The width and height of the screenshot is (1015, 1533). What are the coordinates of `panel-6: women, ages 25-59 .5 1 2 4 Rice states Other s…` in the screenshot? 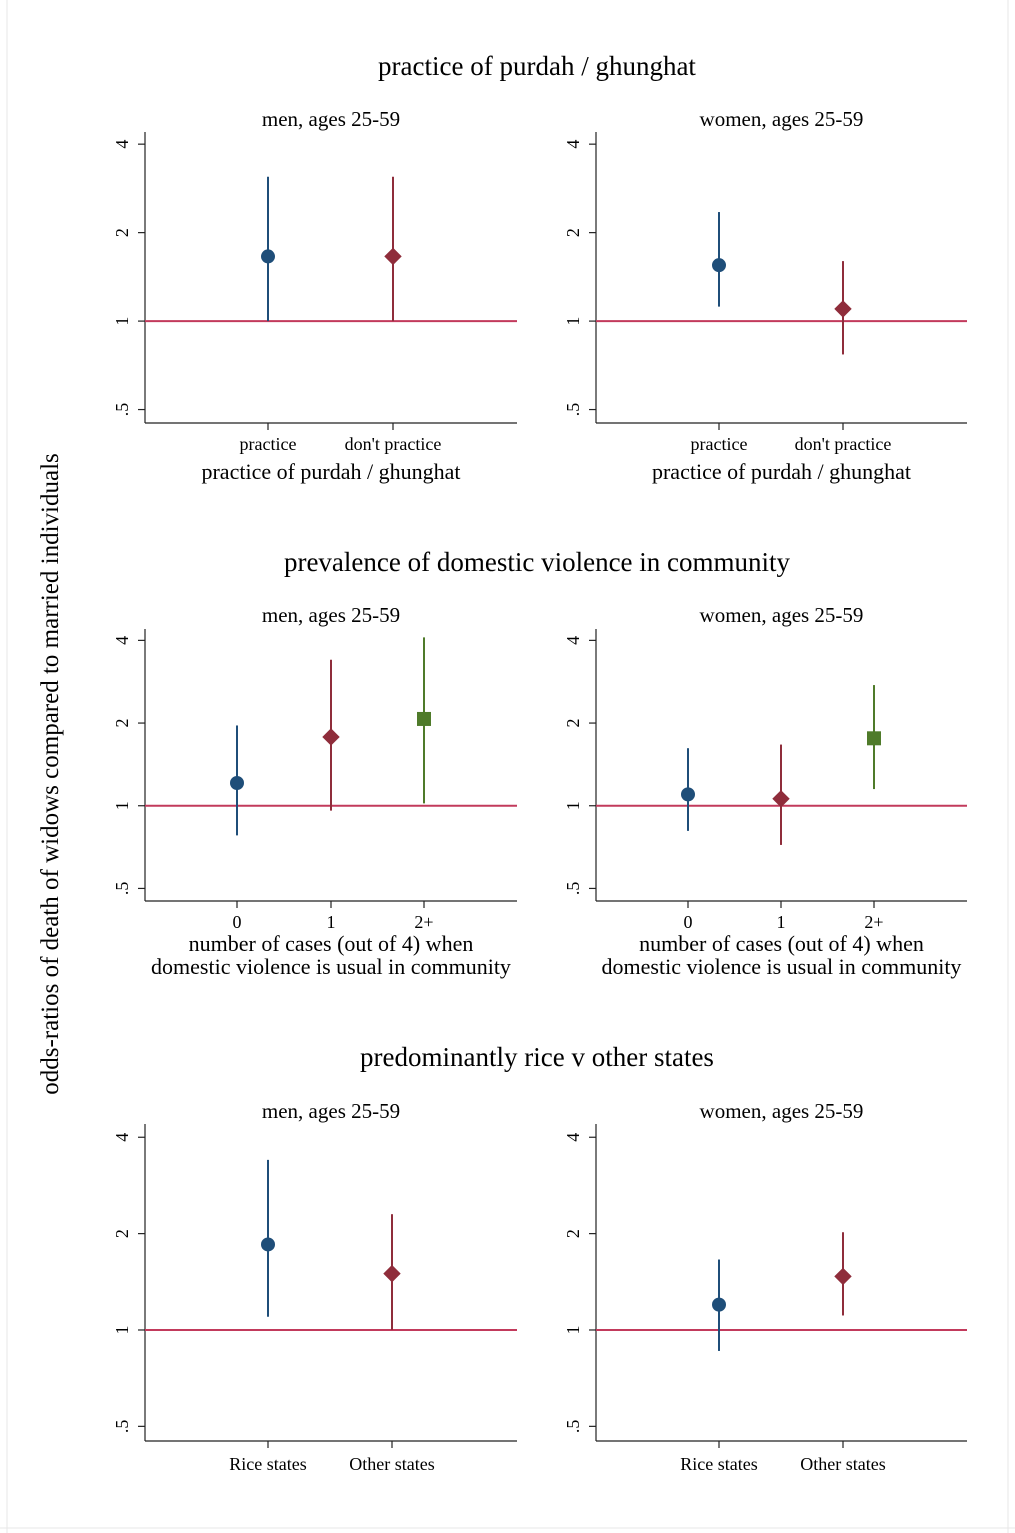 It's located at (765, 1286).